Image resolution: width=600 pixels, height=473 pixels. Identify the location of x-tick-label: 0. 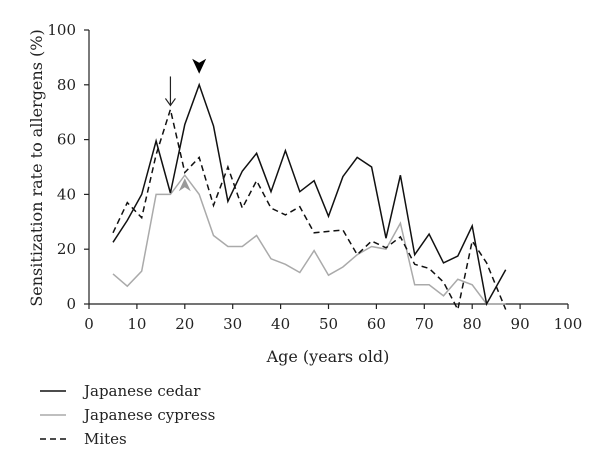
(89, 324).